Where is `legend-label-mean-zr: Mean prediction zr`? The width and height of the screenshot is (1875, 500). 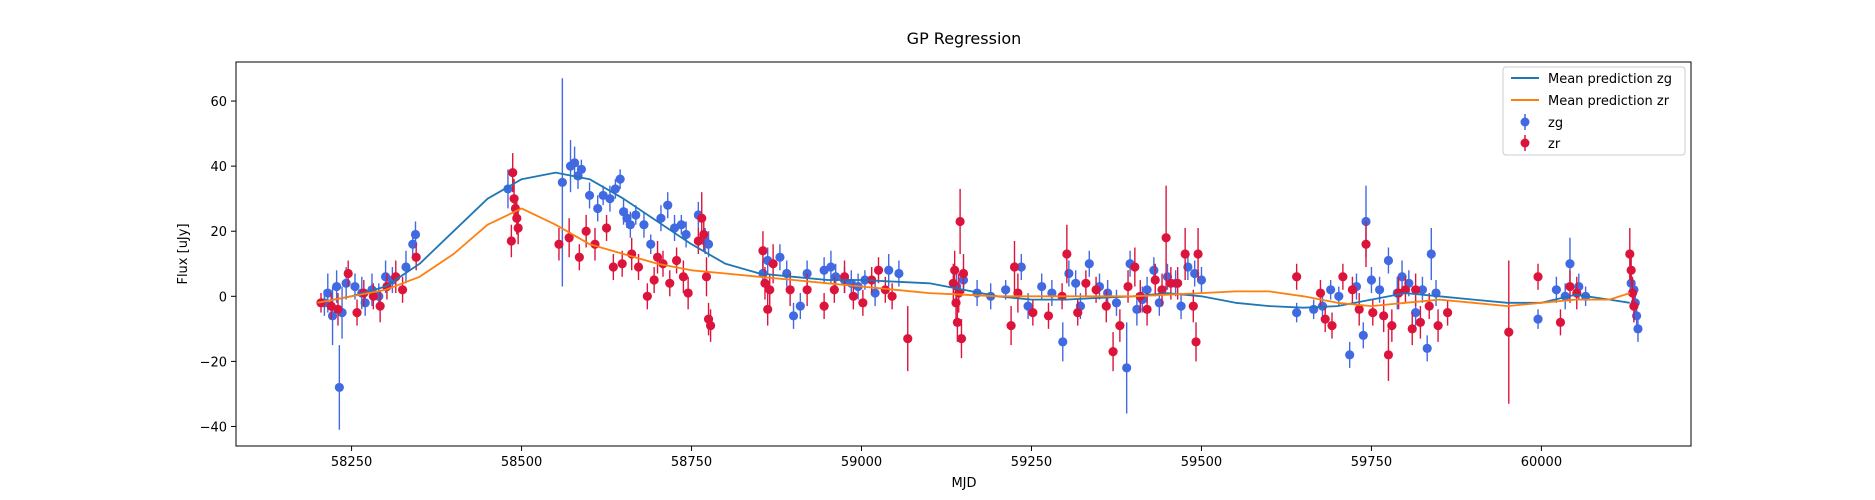
legend-label-mean-zr: Mean prediction zr is located at coordinates (1609, 101).